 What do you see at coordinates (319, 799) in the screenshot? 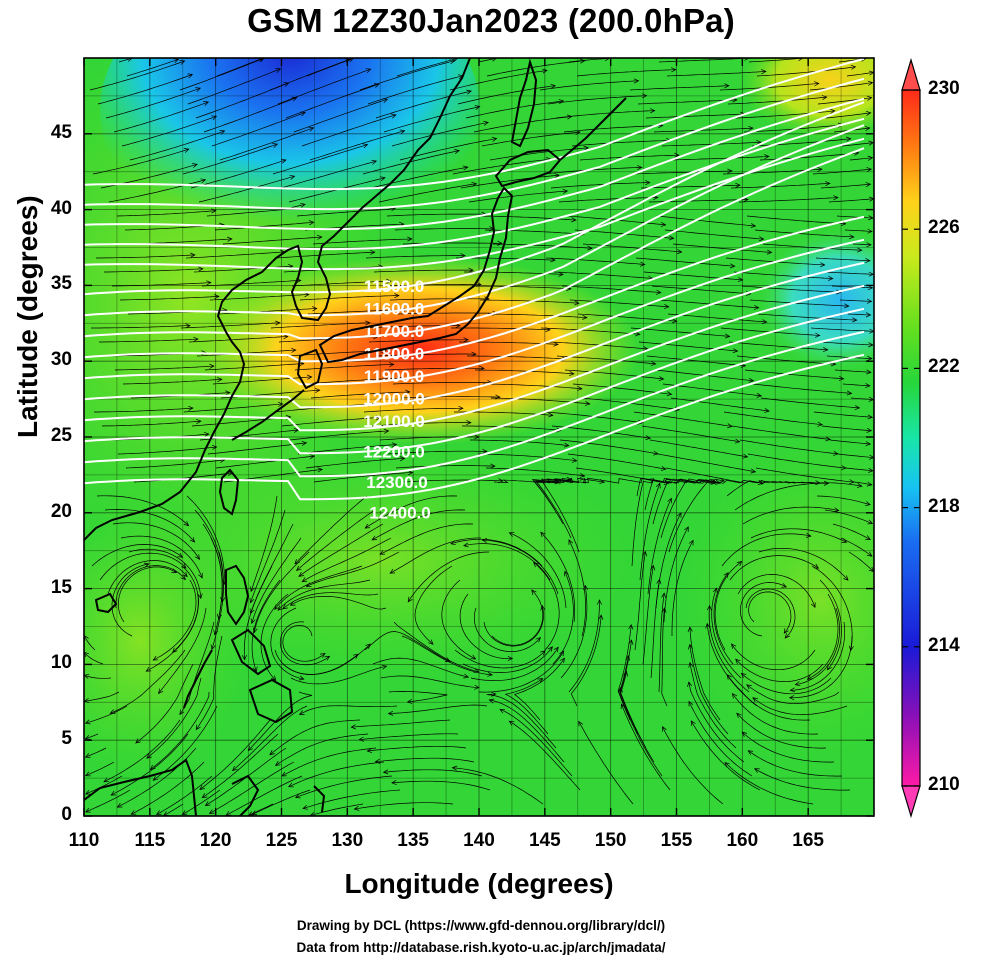
I see `coastline-halmahera` at bounding box center [319, 799].